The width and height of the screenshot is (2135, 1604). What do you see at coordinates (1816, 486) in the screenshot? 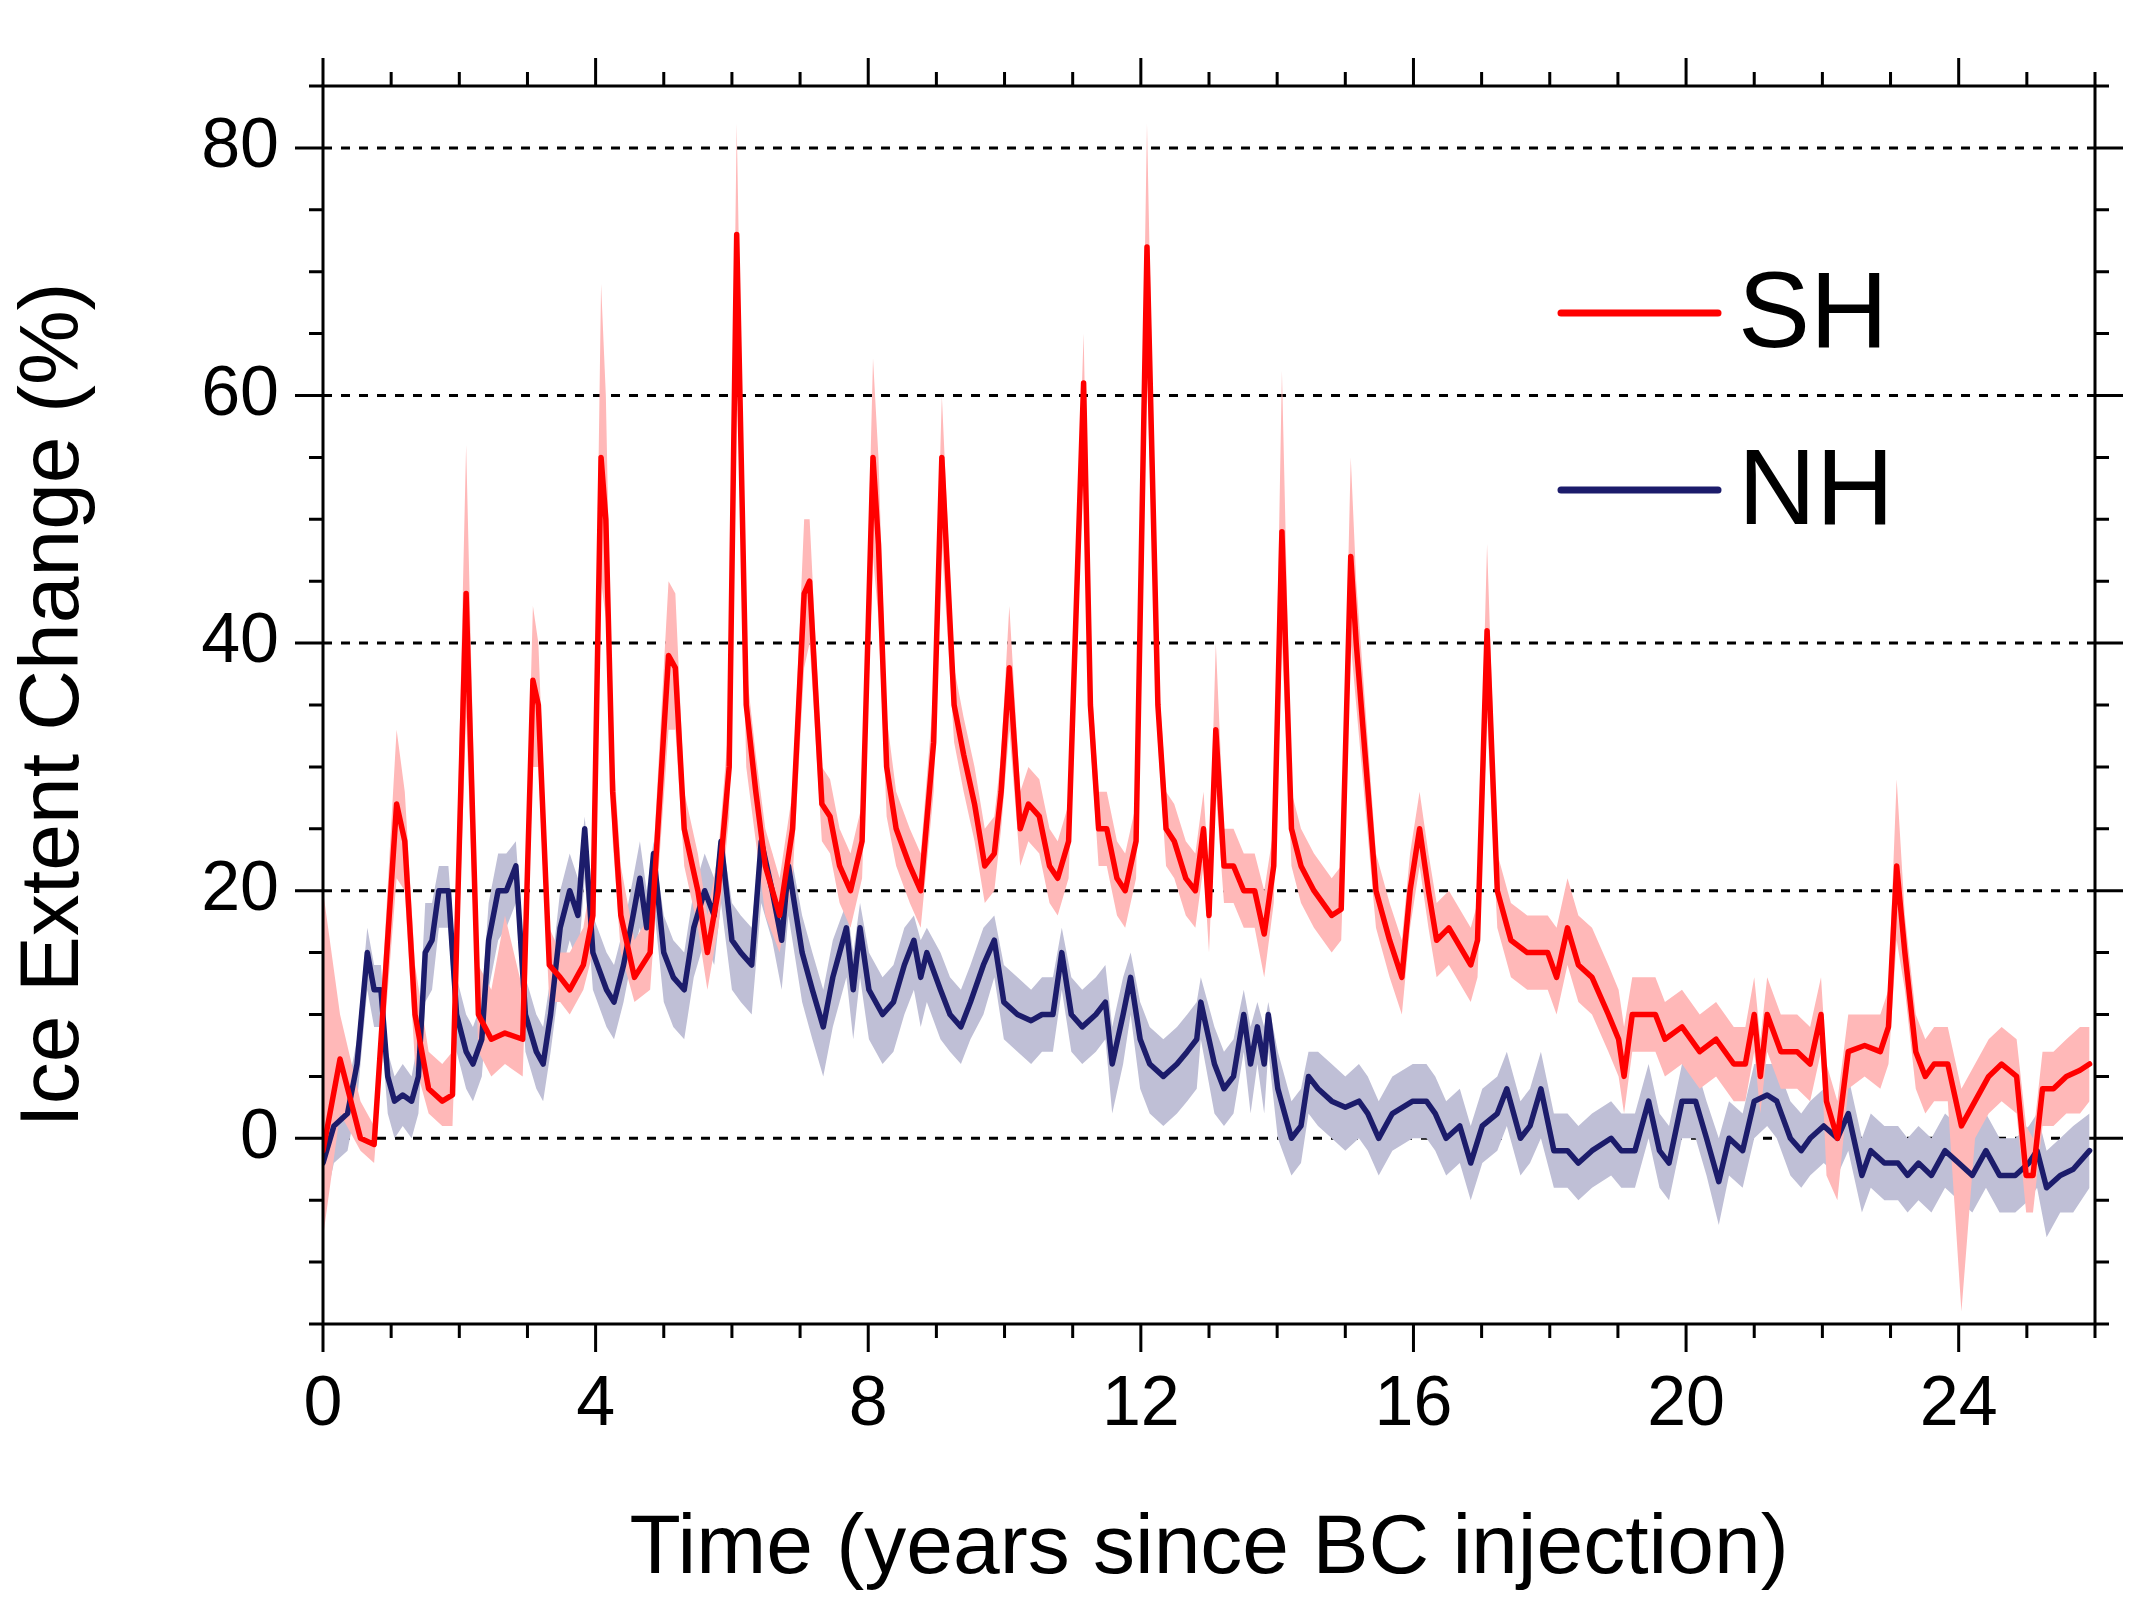
I see `legend-label: NH` at bounding box center [1816, 486].